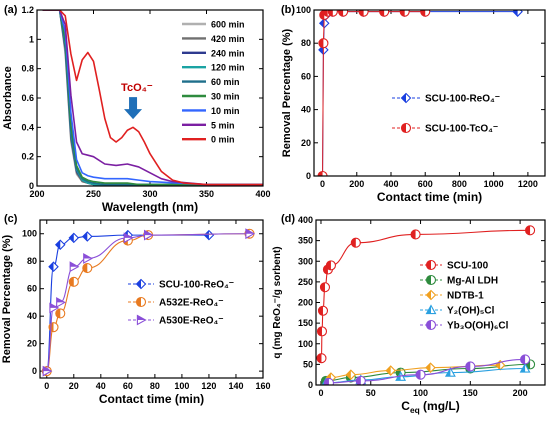 Image resolution: width=550 pixels, height=430 pixels. Describe the element at coordinates (494, 184) in the screenshot. I see `x-tick-label: 1000` at that location.